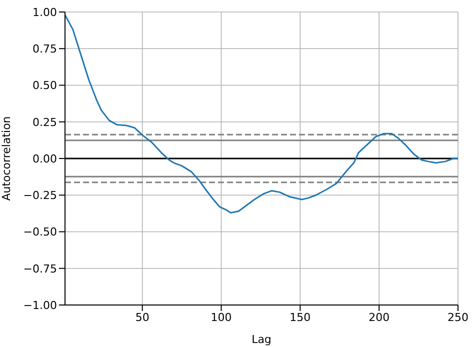 The width and height of the screenshot is (474, 347). Describe the element at coordinates (44, 85) in the screenshot. I see `y-tick-label: 0.50` at that location.